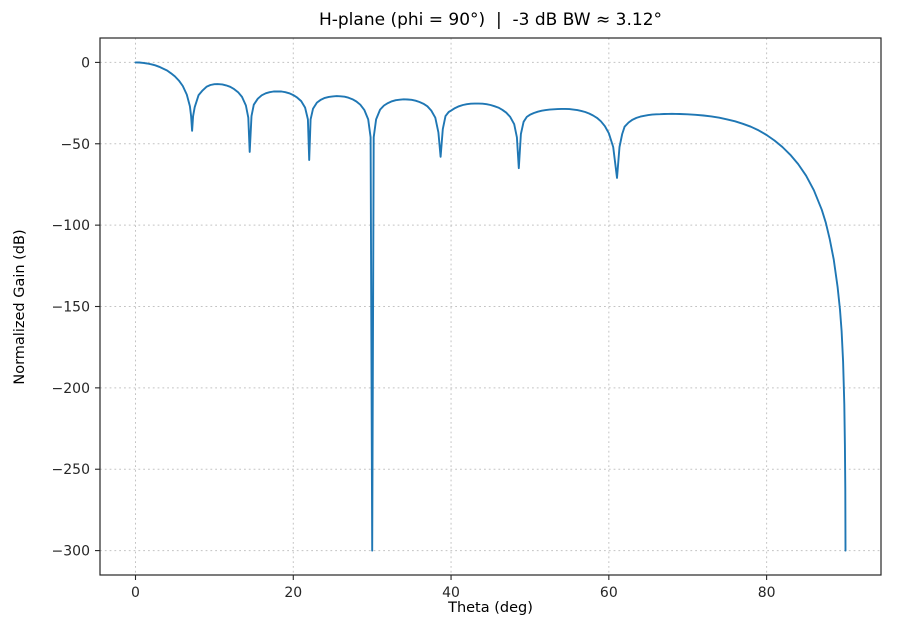 The width and height of the screenshot is (897, 637). Describe the element at coordinates (71, 470) in the screenshot. I see `y-tick-label: −250` at that location.